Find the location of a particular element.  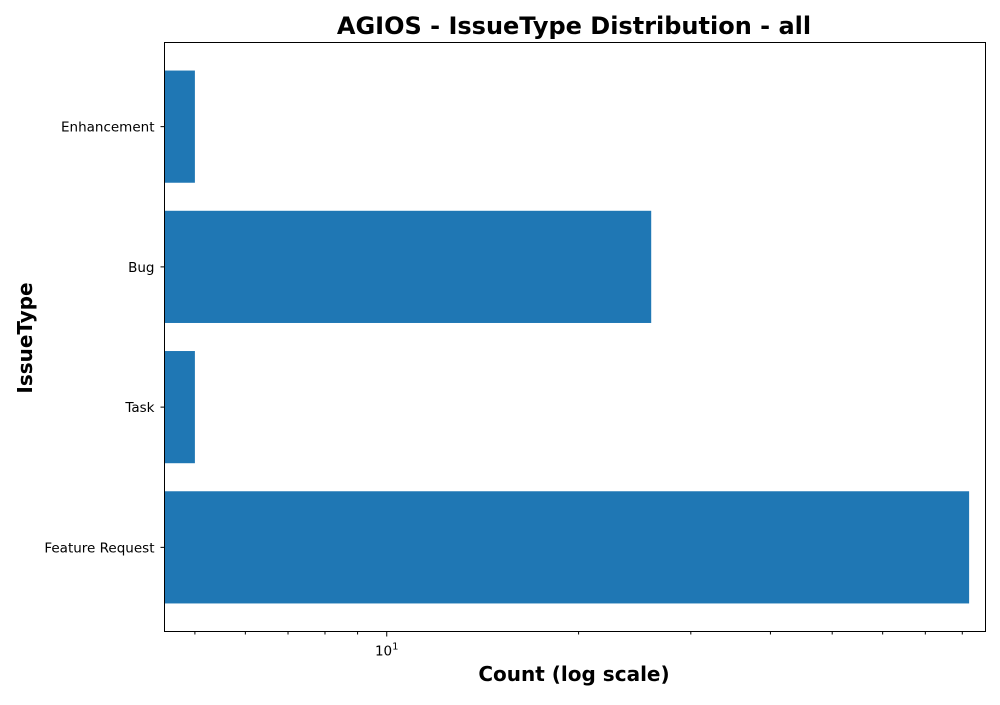

bar-task is located at coordinates (179, 407).